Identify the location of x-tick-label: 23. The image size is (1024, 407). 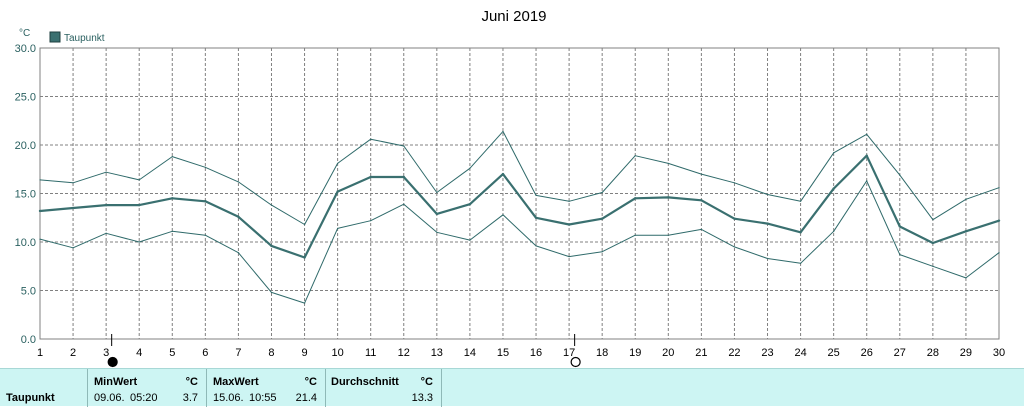
(767, 353).